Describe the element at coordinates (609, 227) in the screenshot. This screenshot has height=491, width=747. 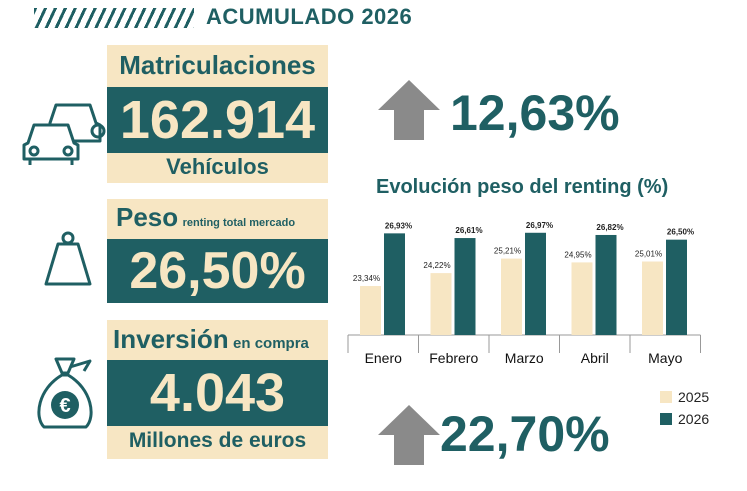
I see `data-label-2026-abril: 26,82%` at that location.